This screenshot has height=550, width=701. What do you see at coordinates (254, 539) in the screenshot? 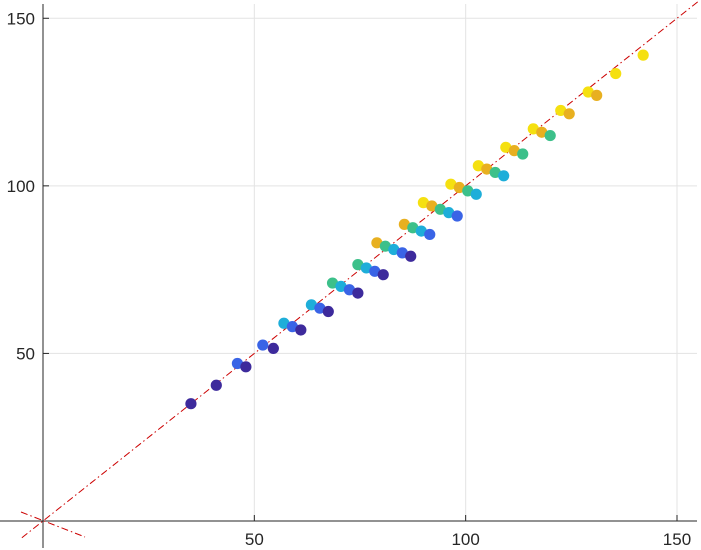
I see `x-tick-label: 50` at bounding box center [254, 539].